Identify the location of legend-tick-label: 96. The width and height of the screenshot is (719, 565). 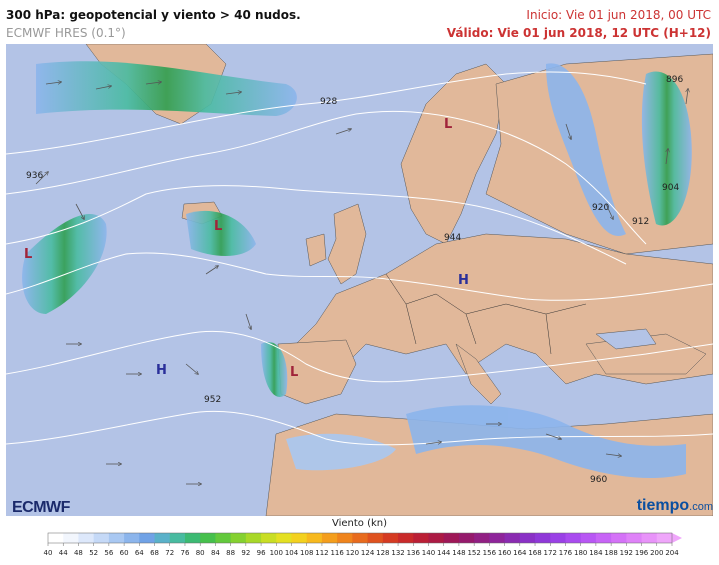
(261, 553).